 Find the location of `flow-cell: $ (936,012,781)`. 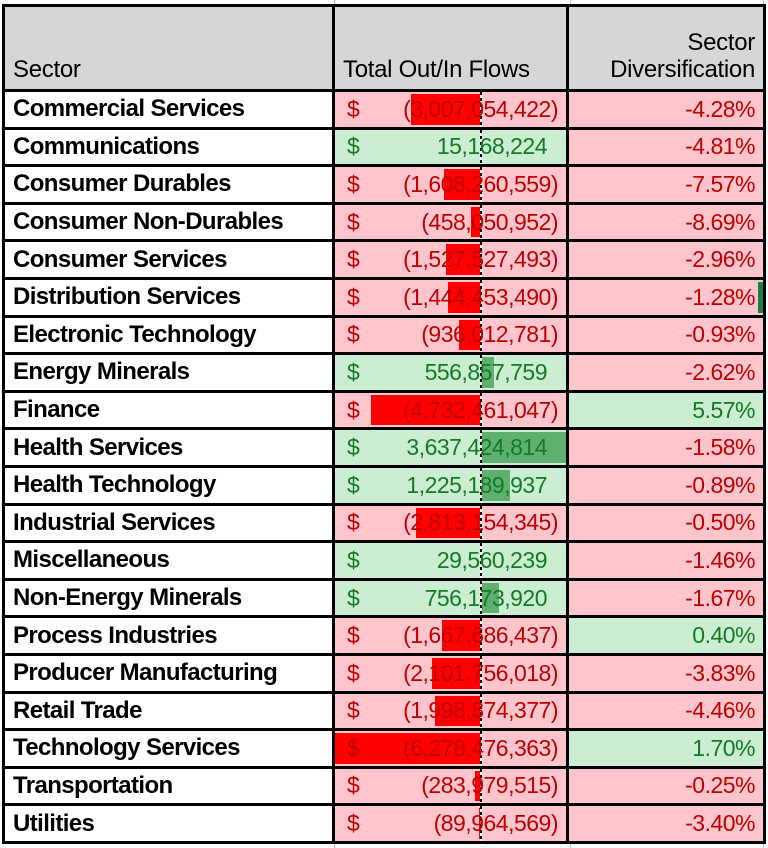

flow-cell: $ (936,012,781) is located at coordinates (452, 335).